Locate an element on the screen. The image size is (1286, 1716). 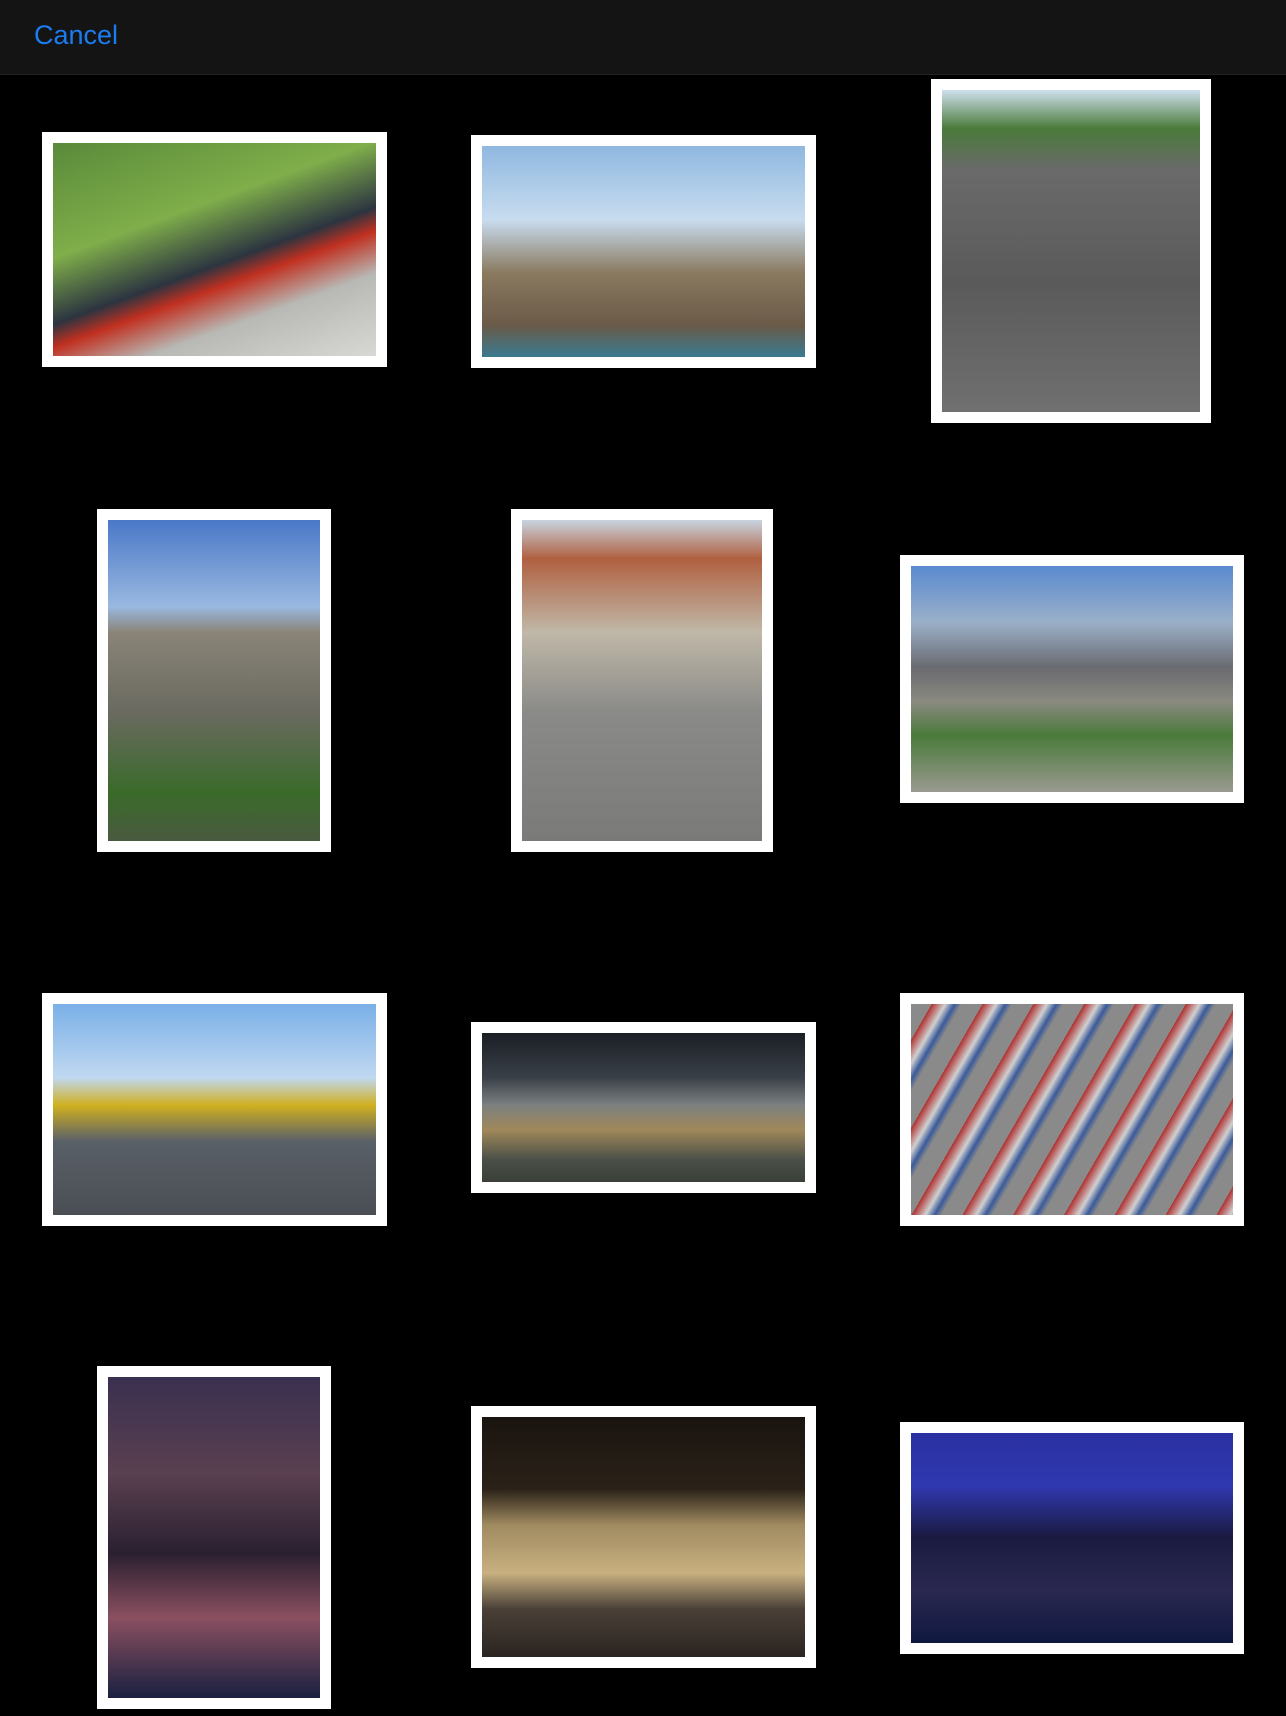
nav-bar: Cancel is located at coordinates (643, 37).